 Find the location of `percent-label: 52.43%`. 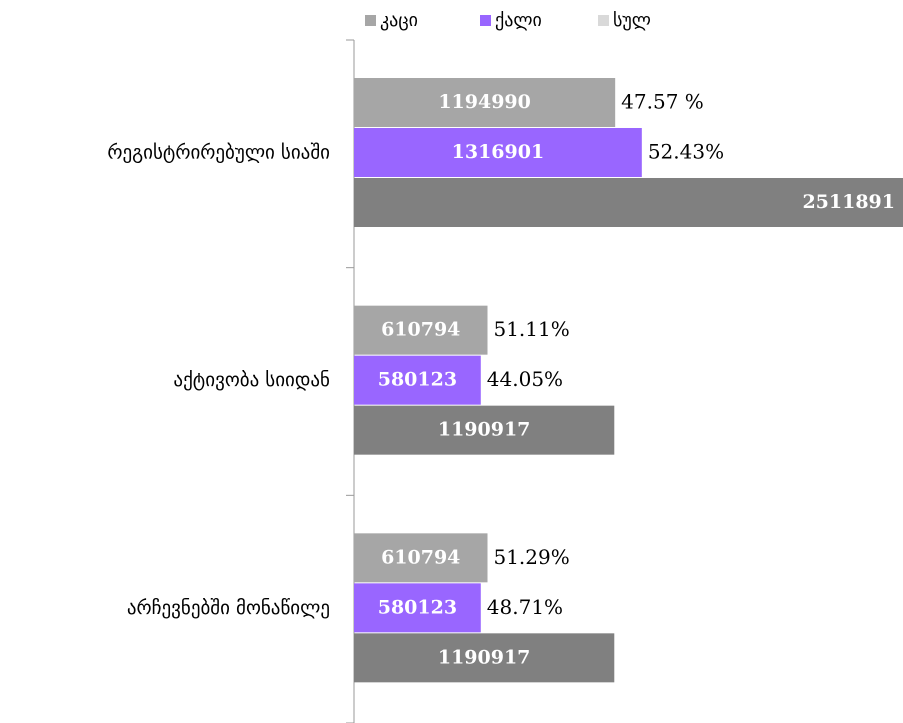

percent-label: 52.43% is located at coordinates (686, 152).